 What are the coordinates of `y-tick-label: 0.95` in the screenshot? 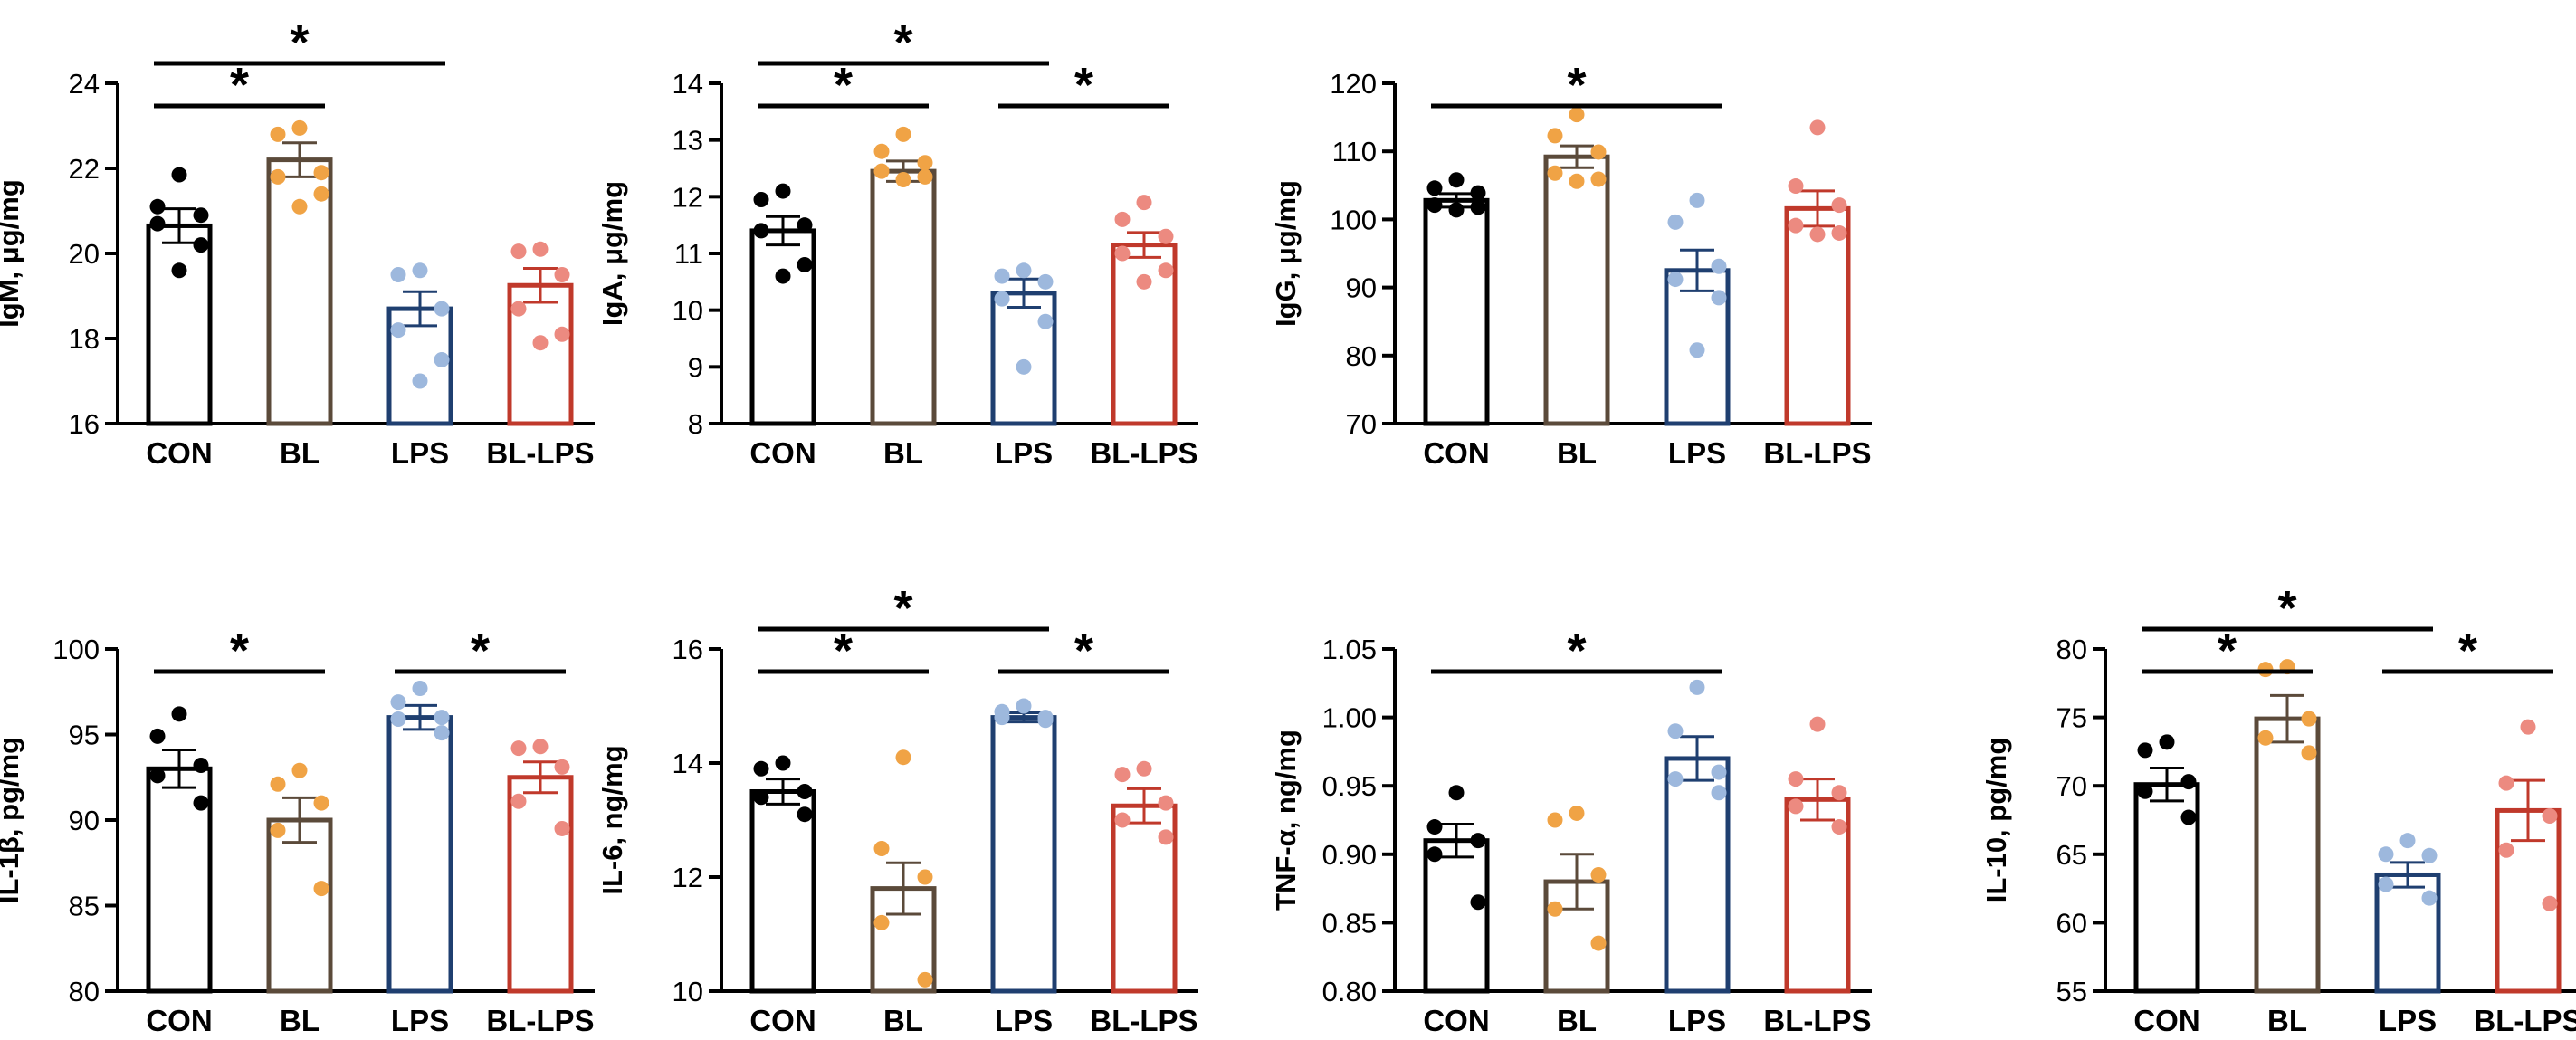 It's located at (1349, 786).